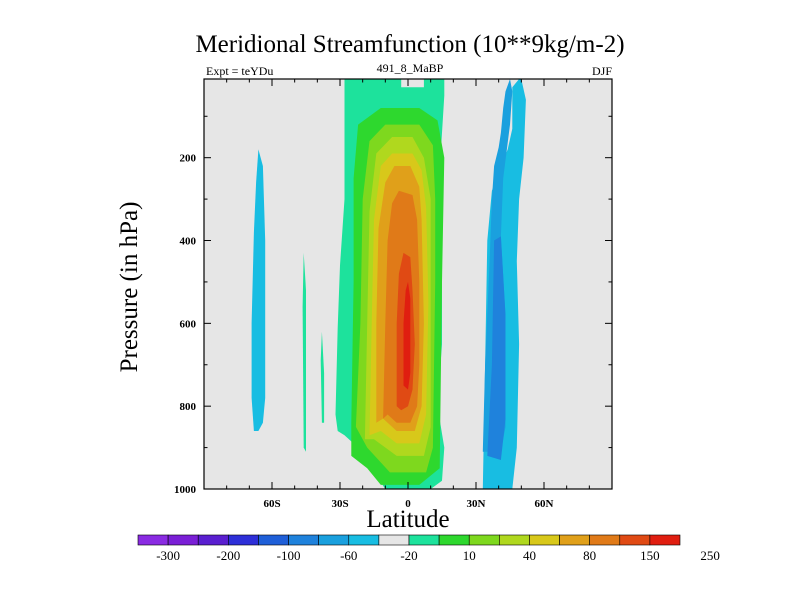 This screenshot has height=600, width=800. Describe the element at coordinates (469, 555) in the screenshot. I see `colorbar-label: 10` at that location.